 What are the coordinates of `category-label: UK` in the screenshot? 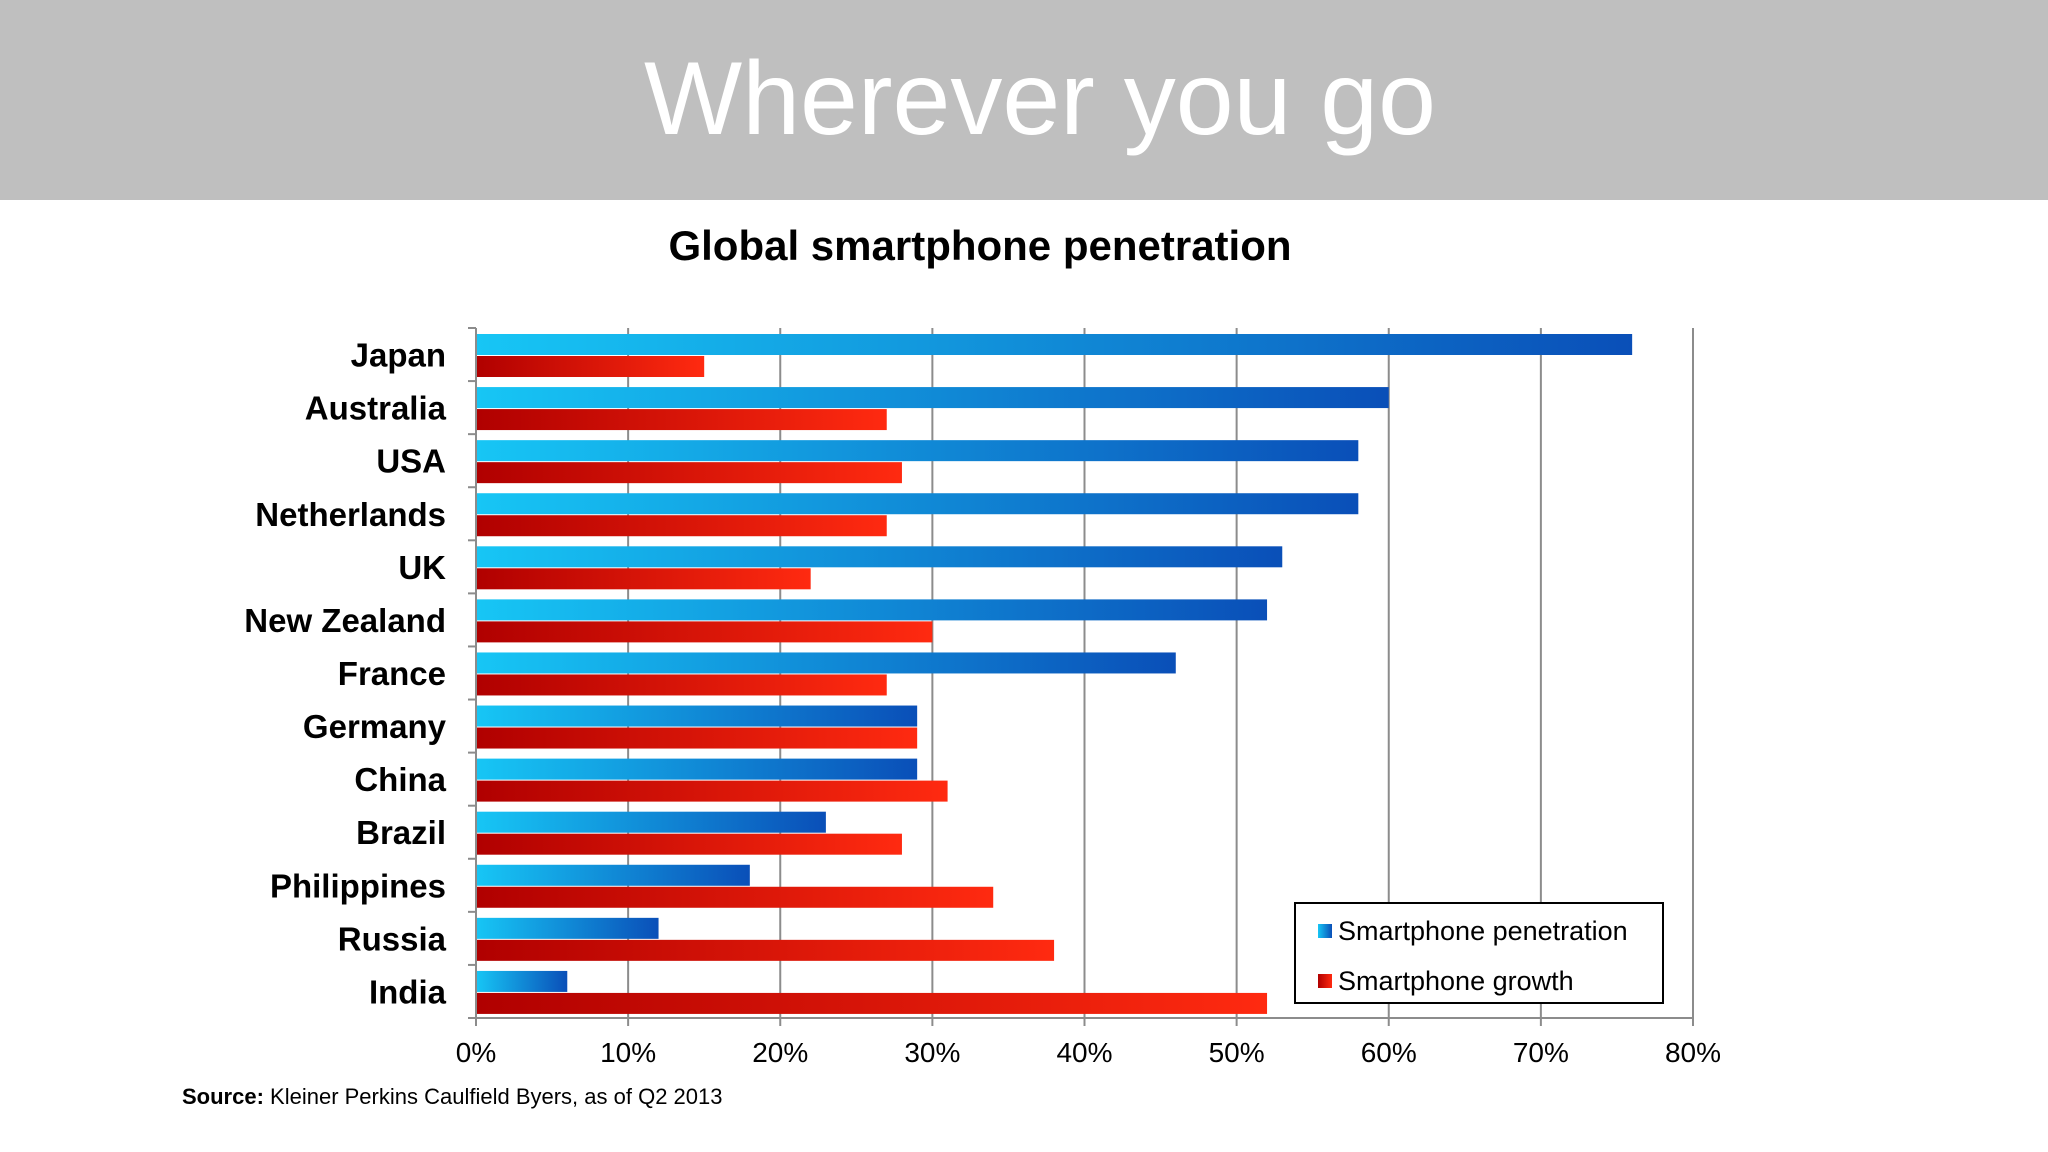 It's located at (422, 567).